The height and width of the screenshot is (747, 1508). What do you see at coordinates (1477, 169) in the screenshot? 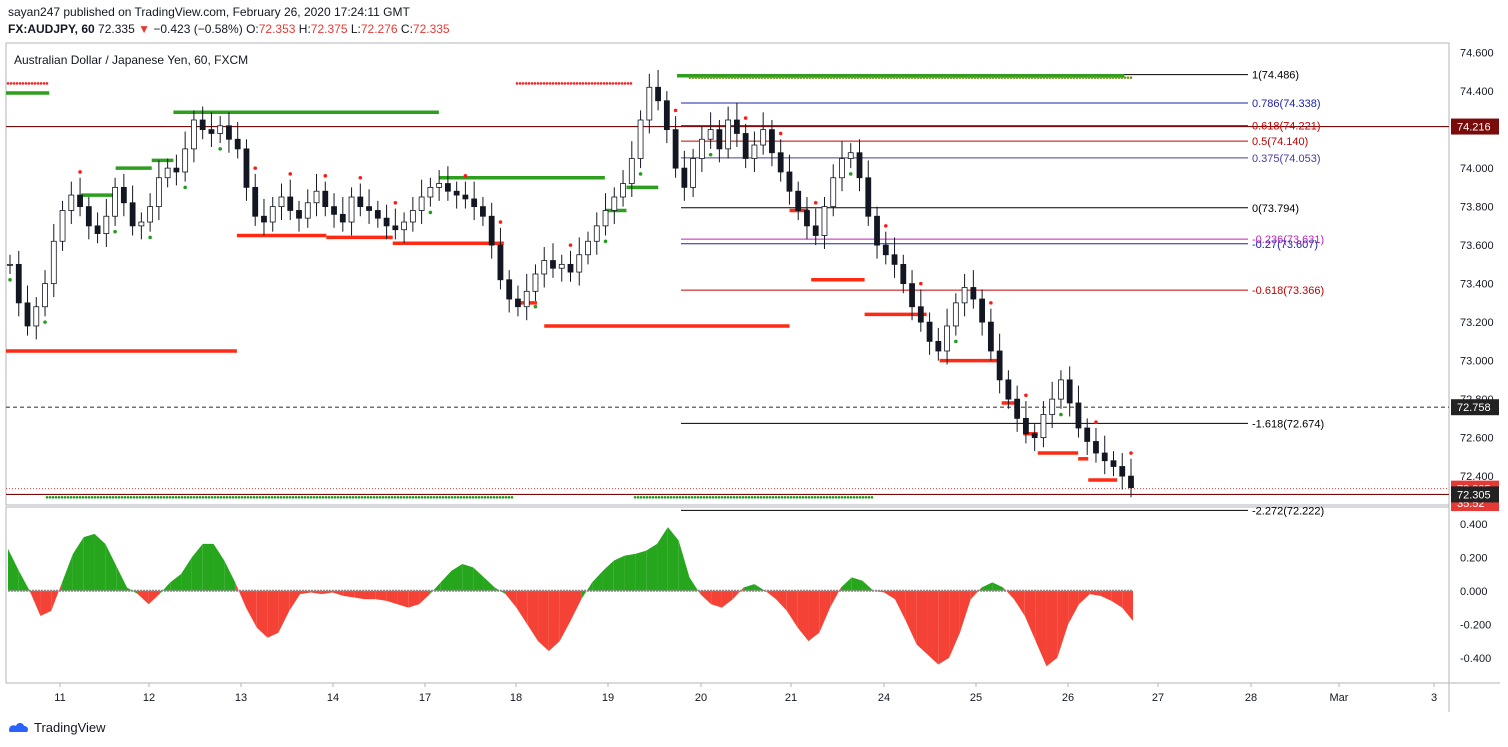
I see `price-tick-label: 74.000` at bounding box center [1477, 169].